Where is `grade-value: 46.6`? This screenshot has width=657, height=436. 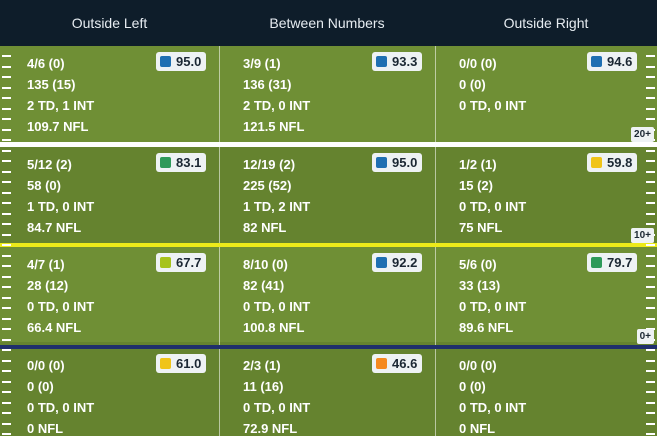 grade-value: 46.6 is located at coordinates (405, 363).